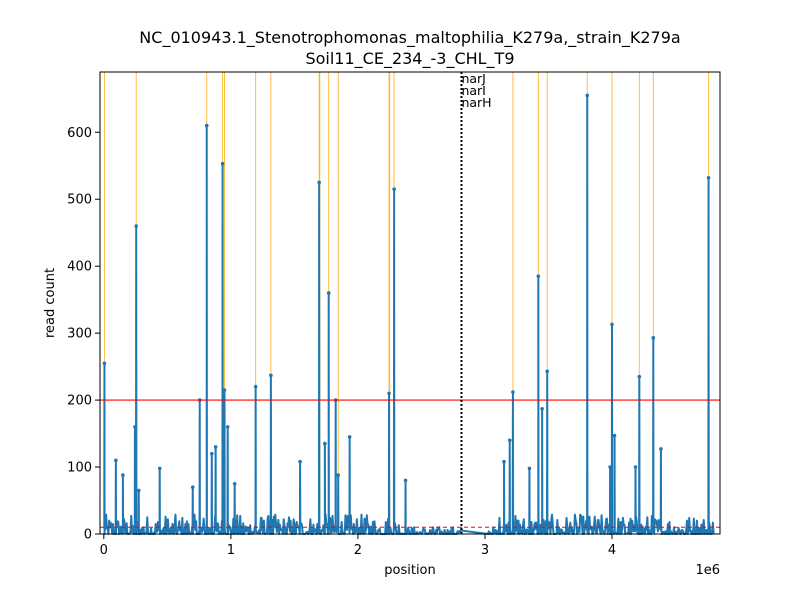 The width and height of the screenshot is (800, 604). I want to click on y-axis-ticks: 0 100 200 300 400 500 600, so click(83, 334).